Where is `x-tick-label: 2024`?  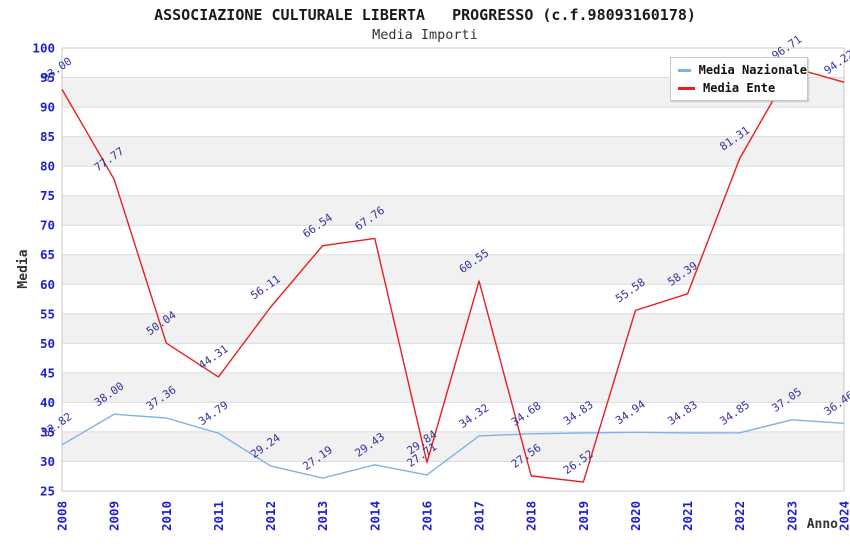
x-tick-label: 2024 is located at coordinates (843, 516).